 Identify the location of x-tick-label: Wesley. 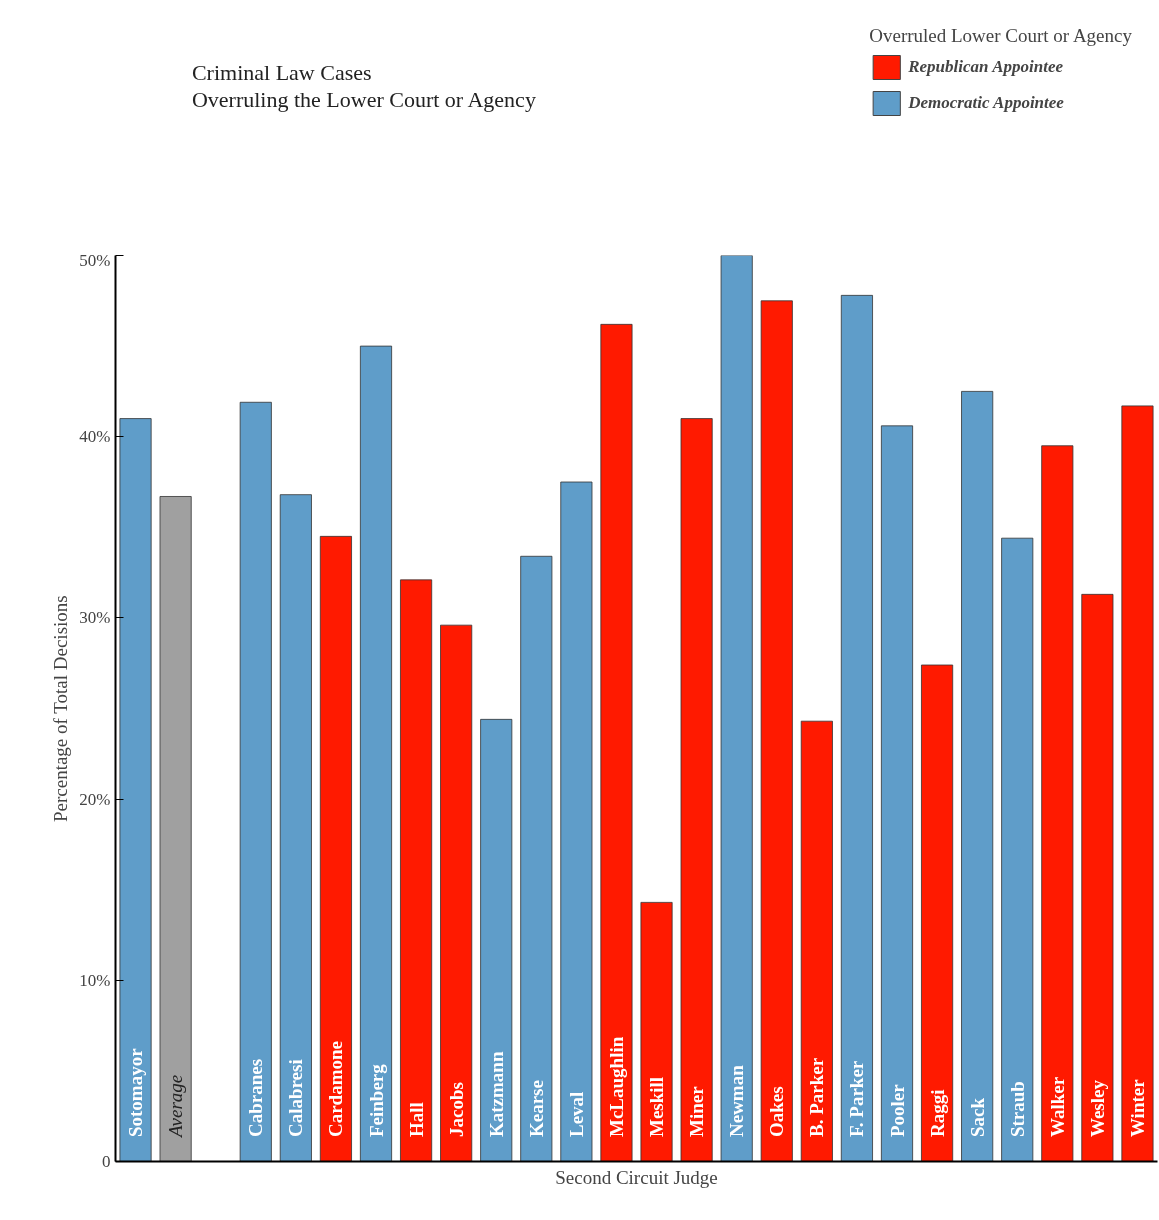
(1097, 1108).